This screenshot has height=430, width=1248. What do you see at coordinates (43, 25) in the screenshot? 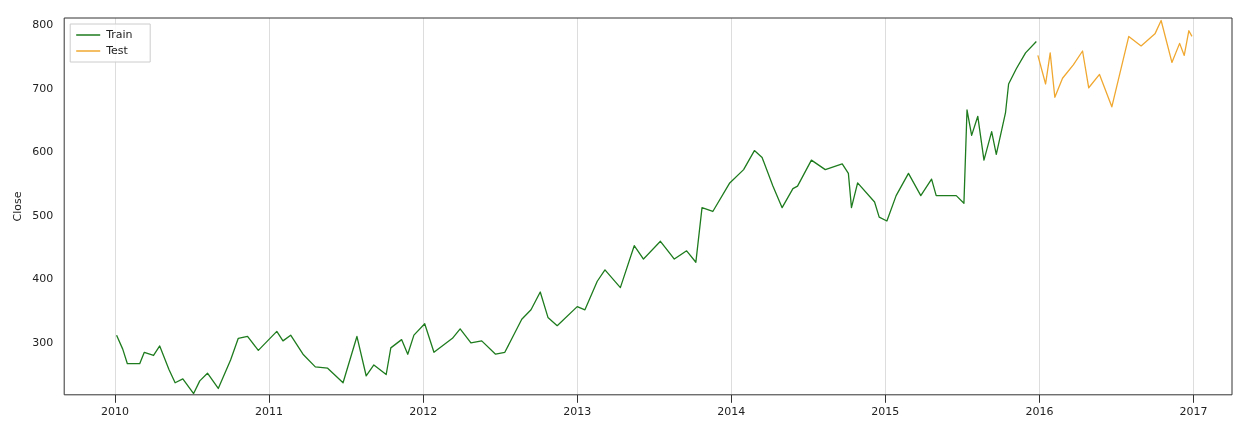
I see `y-tick-label: 800` at bounding box center [43, 25].